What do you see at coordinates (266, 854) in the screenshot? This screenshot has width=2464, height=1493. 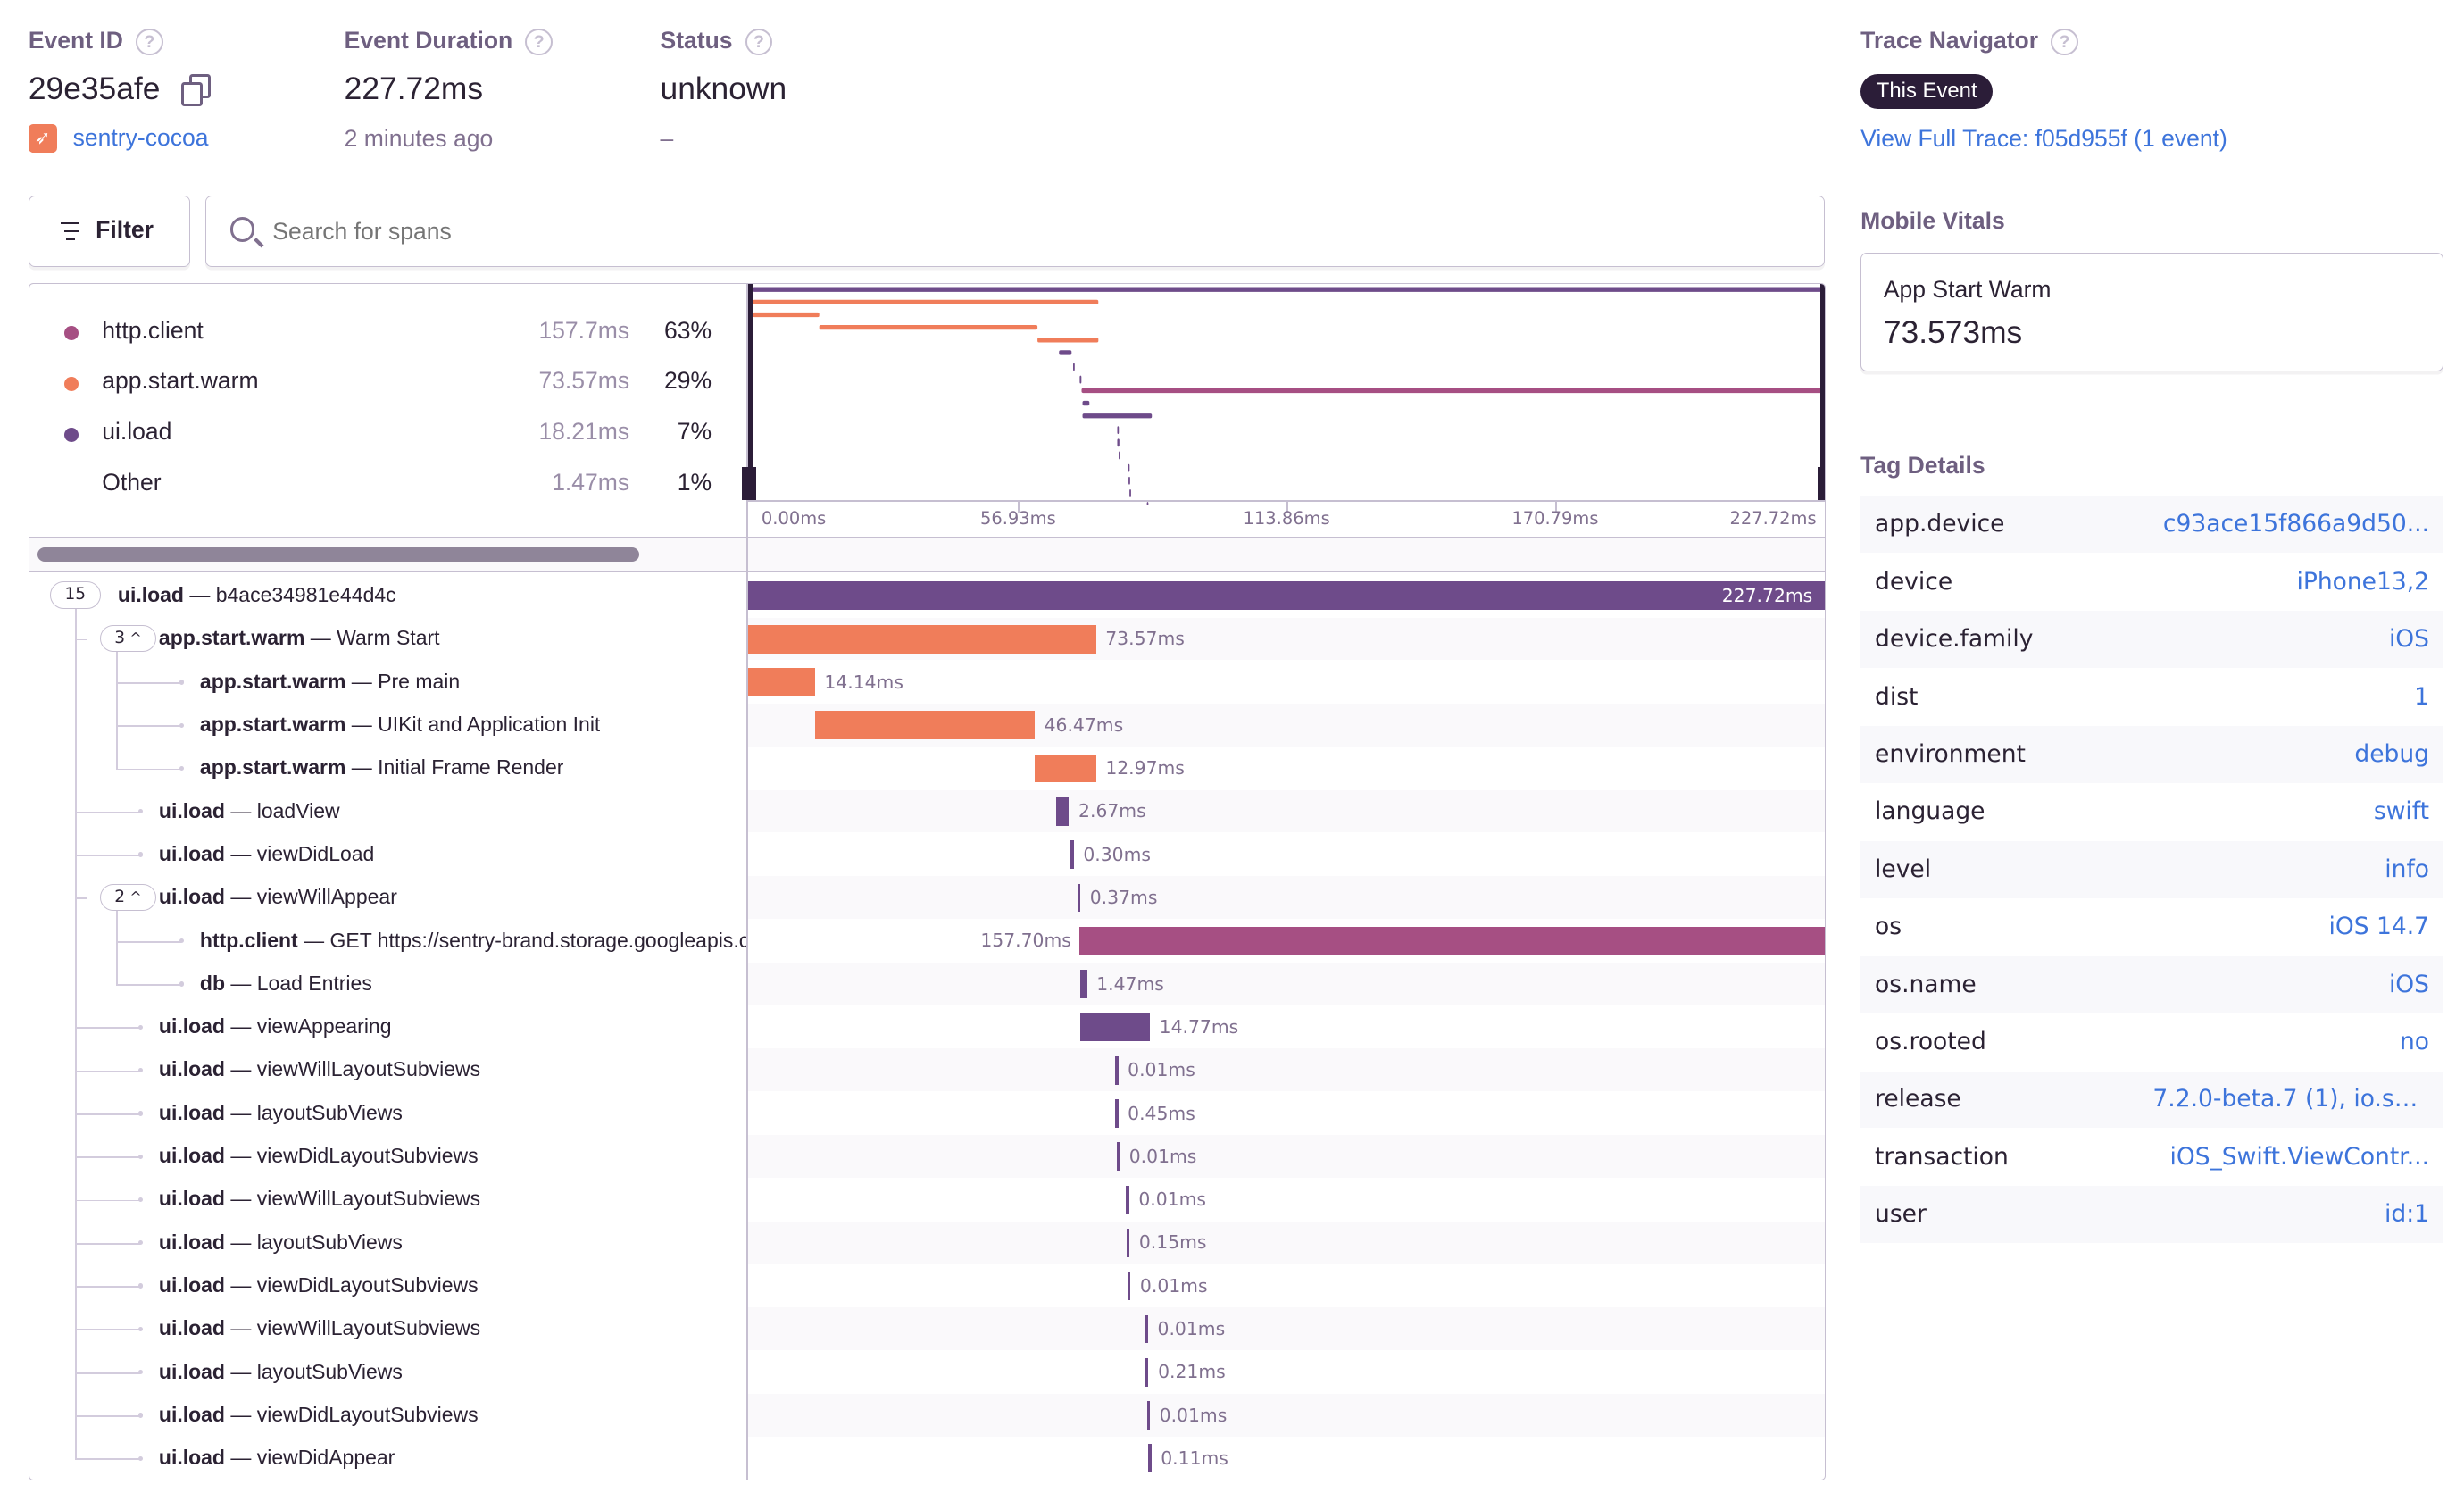 I see `span-label: ui.load — viewDidLoad` at bounding box center [266, 854].